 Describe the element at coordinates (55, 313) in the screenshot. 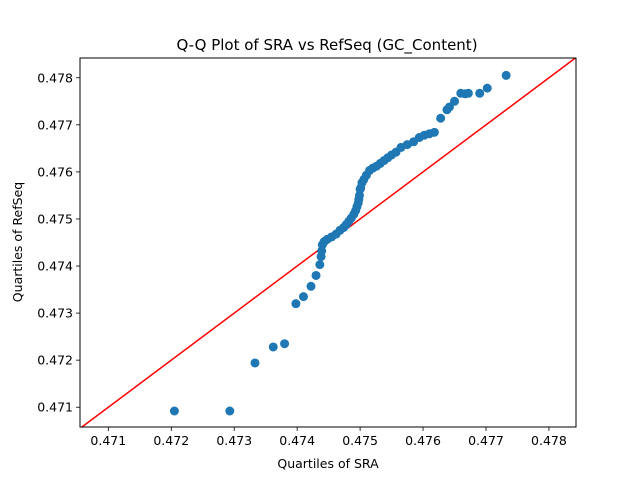

I see `y-tick-label: 0.473` at that location.